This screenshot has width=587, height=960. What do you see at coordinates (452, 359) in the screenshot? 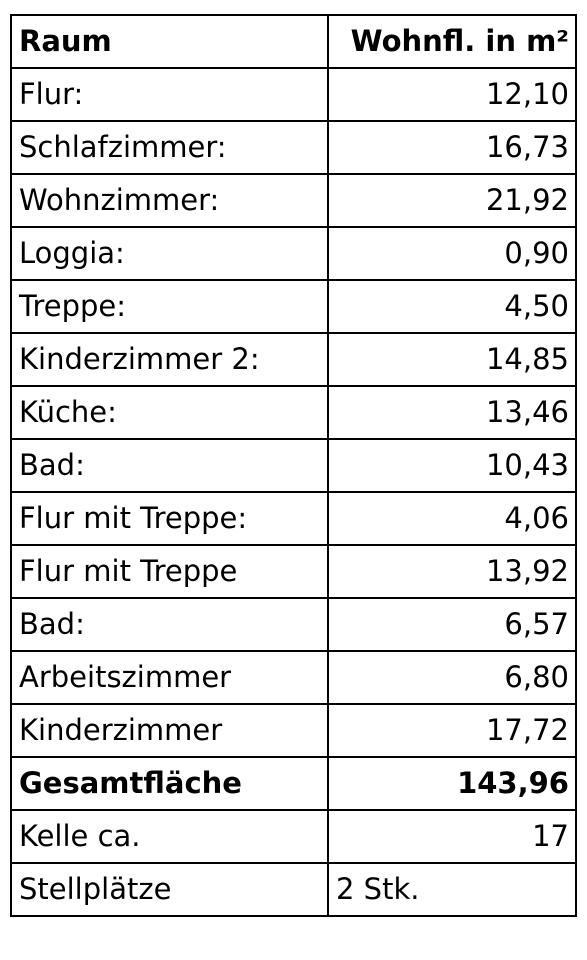
I see `area-value-cell: 14,85` at bounding box center [452, 359].